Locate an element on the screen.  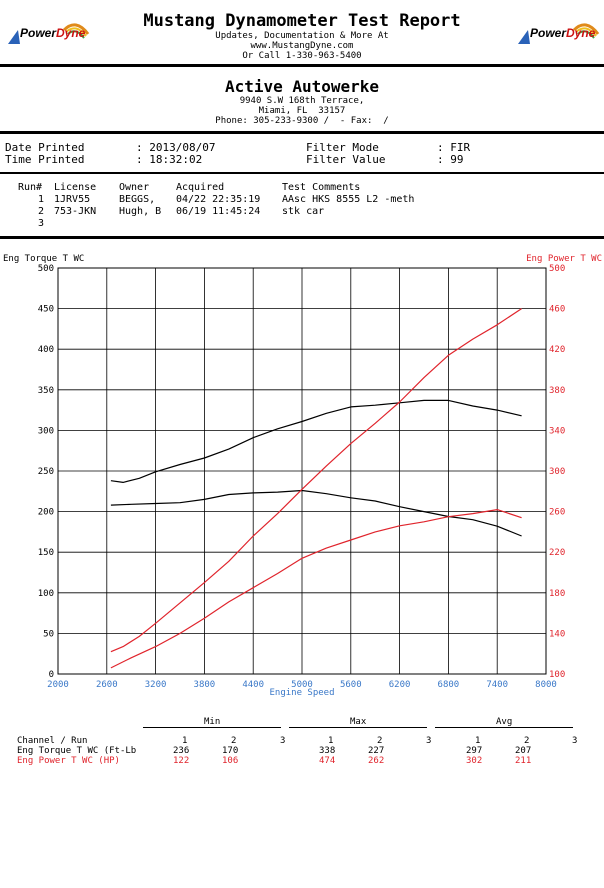
summary-cell: 122 is located at coordinates (181, 761).